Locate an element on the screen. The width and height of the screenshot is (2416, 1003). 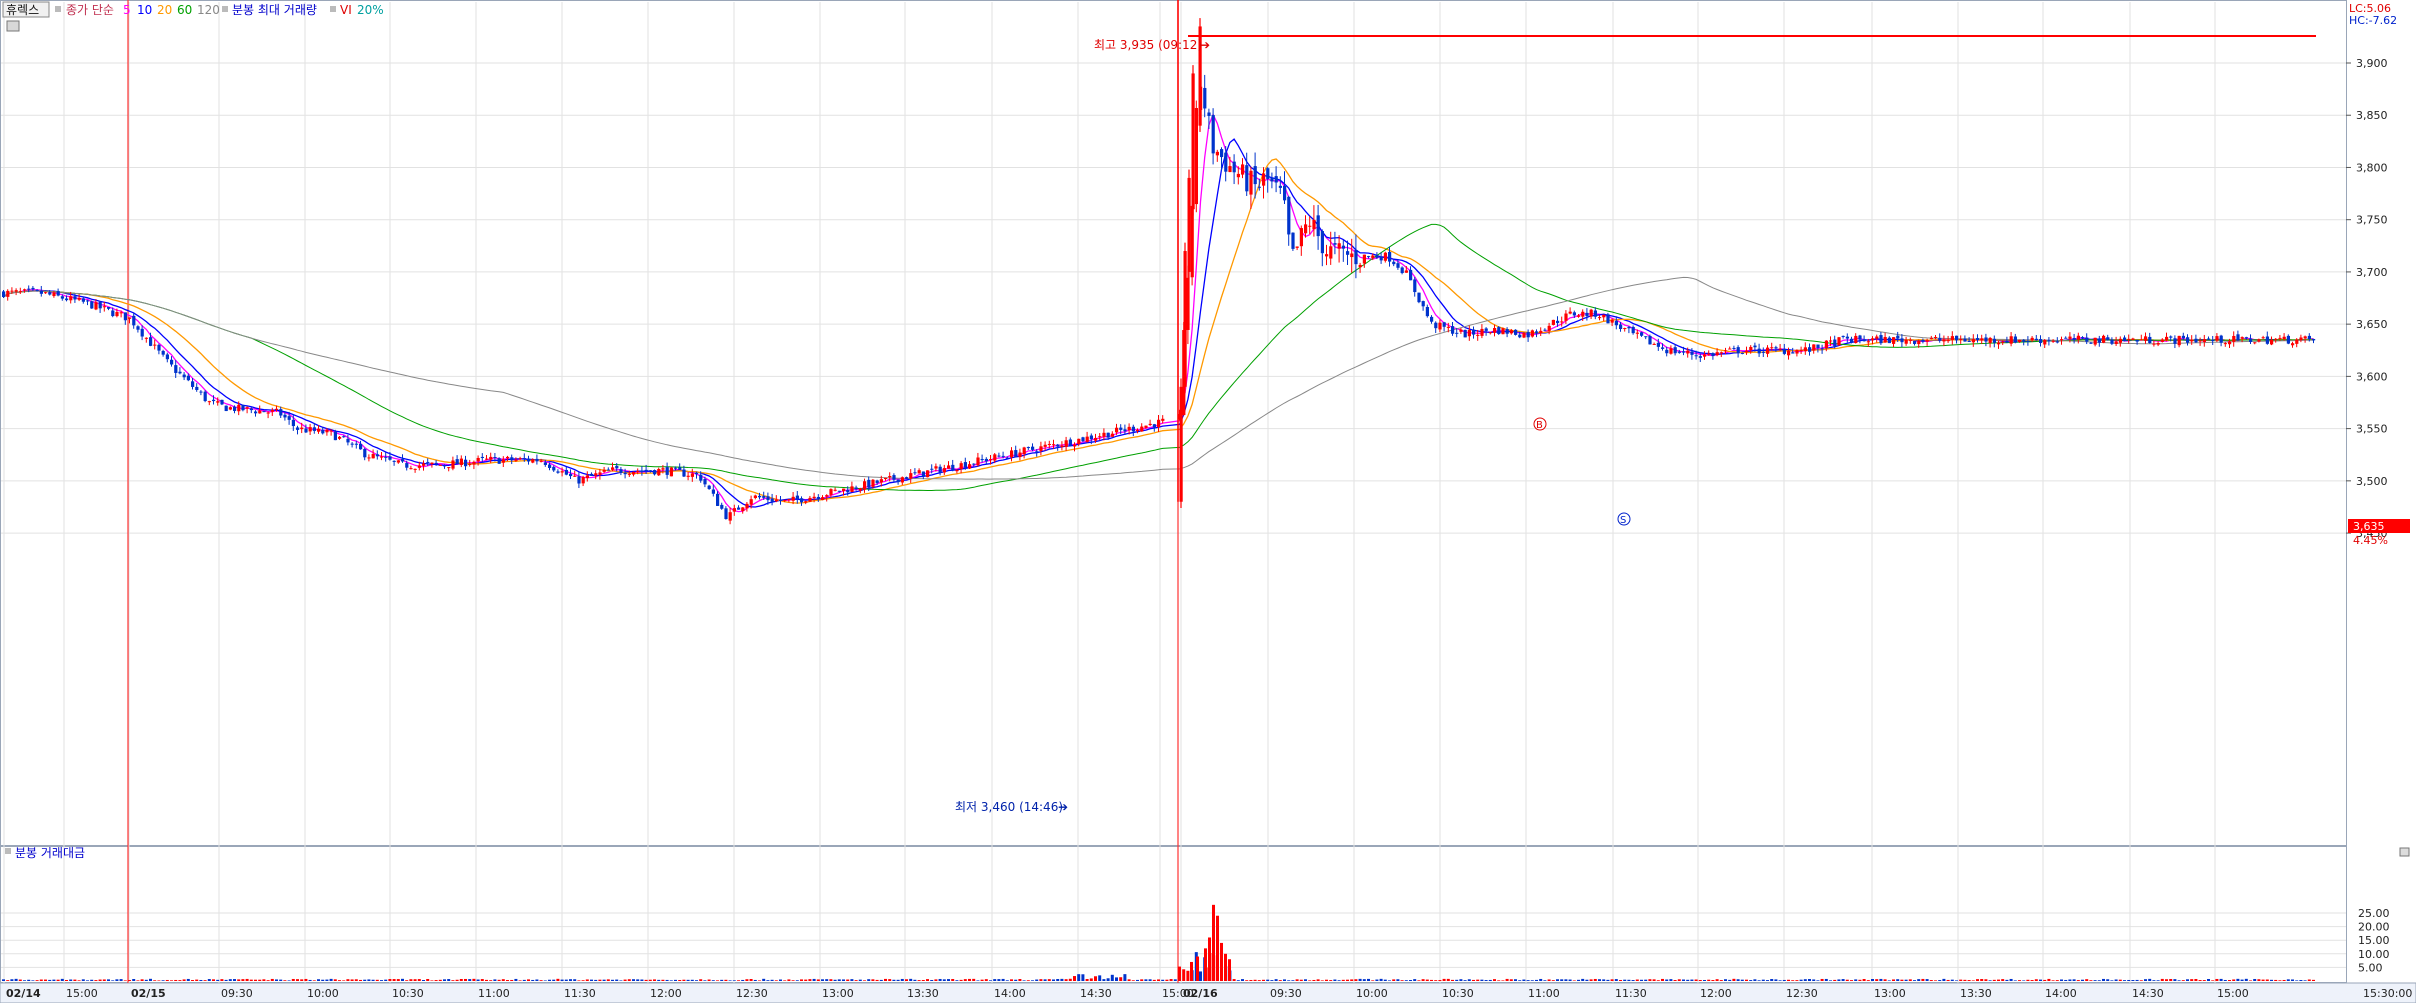
vi-label: VI is located at coordinates (346, 10).